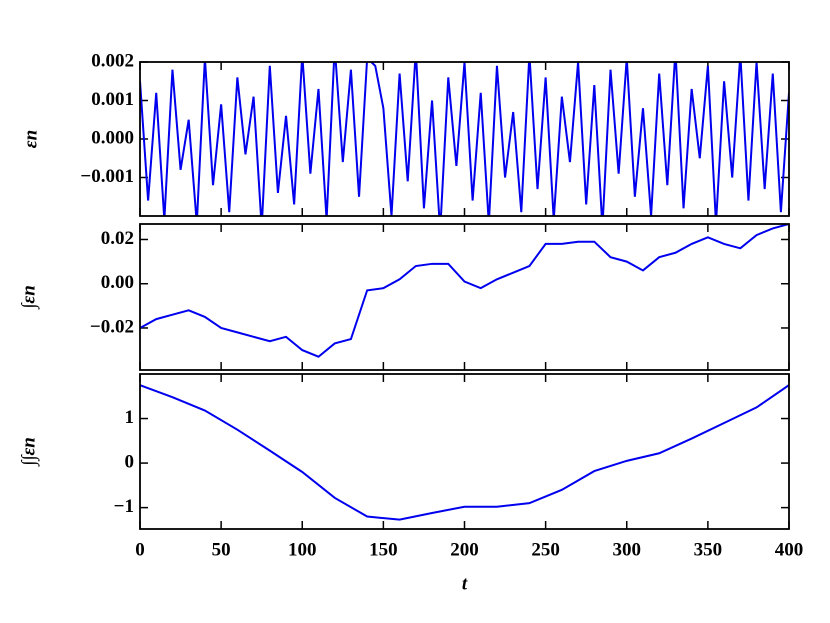  What do you see at coordinates (112, 60) in the screenshot?
I see `y-tick-label: 0.002` at bounding box center [112, 60].